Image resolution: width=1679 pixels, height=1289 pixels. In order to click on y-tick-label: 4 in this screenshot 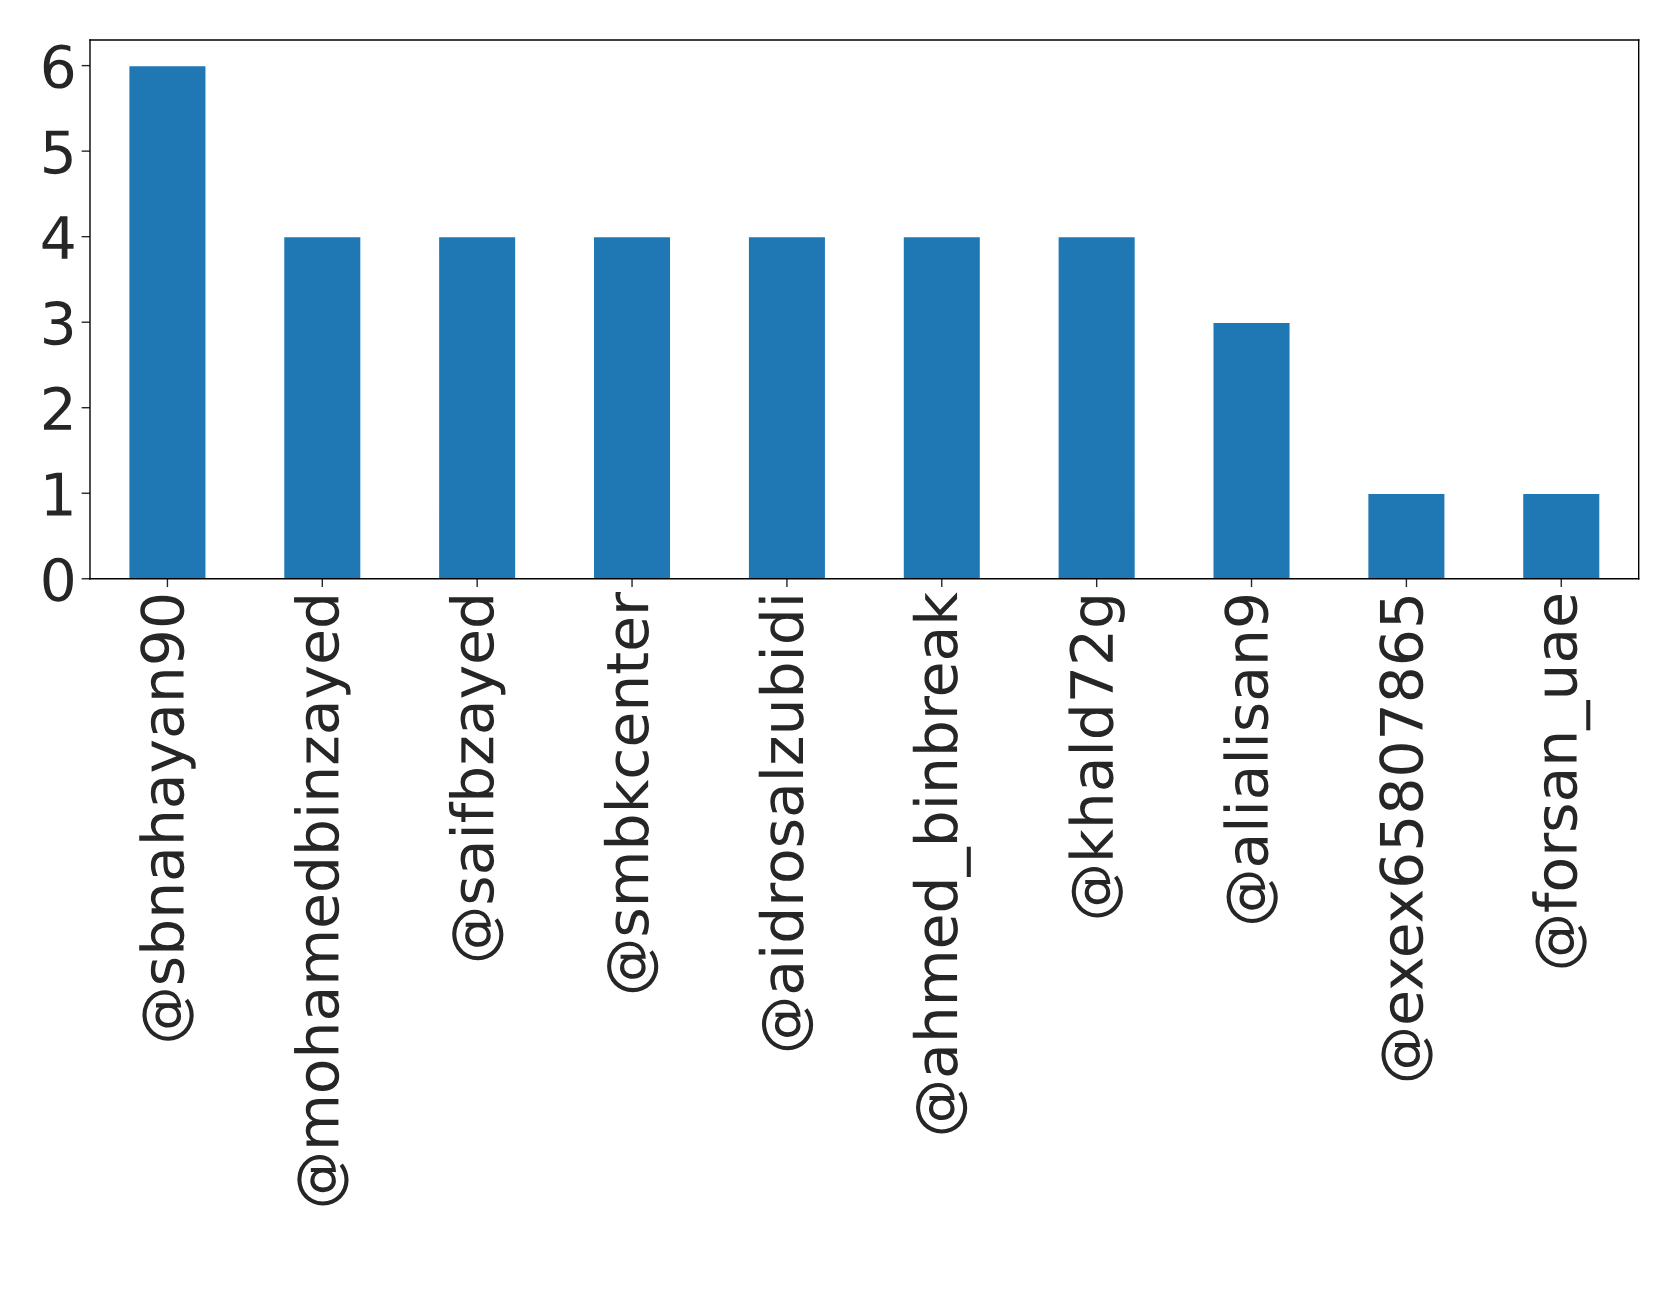, I will do `click(58, 237)`.